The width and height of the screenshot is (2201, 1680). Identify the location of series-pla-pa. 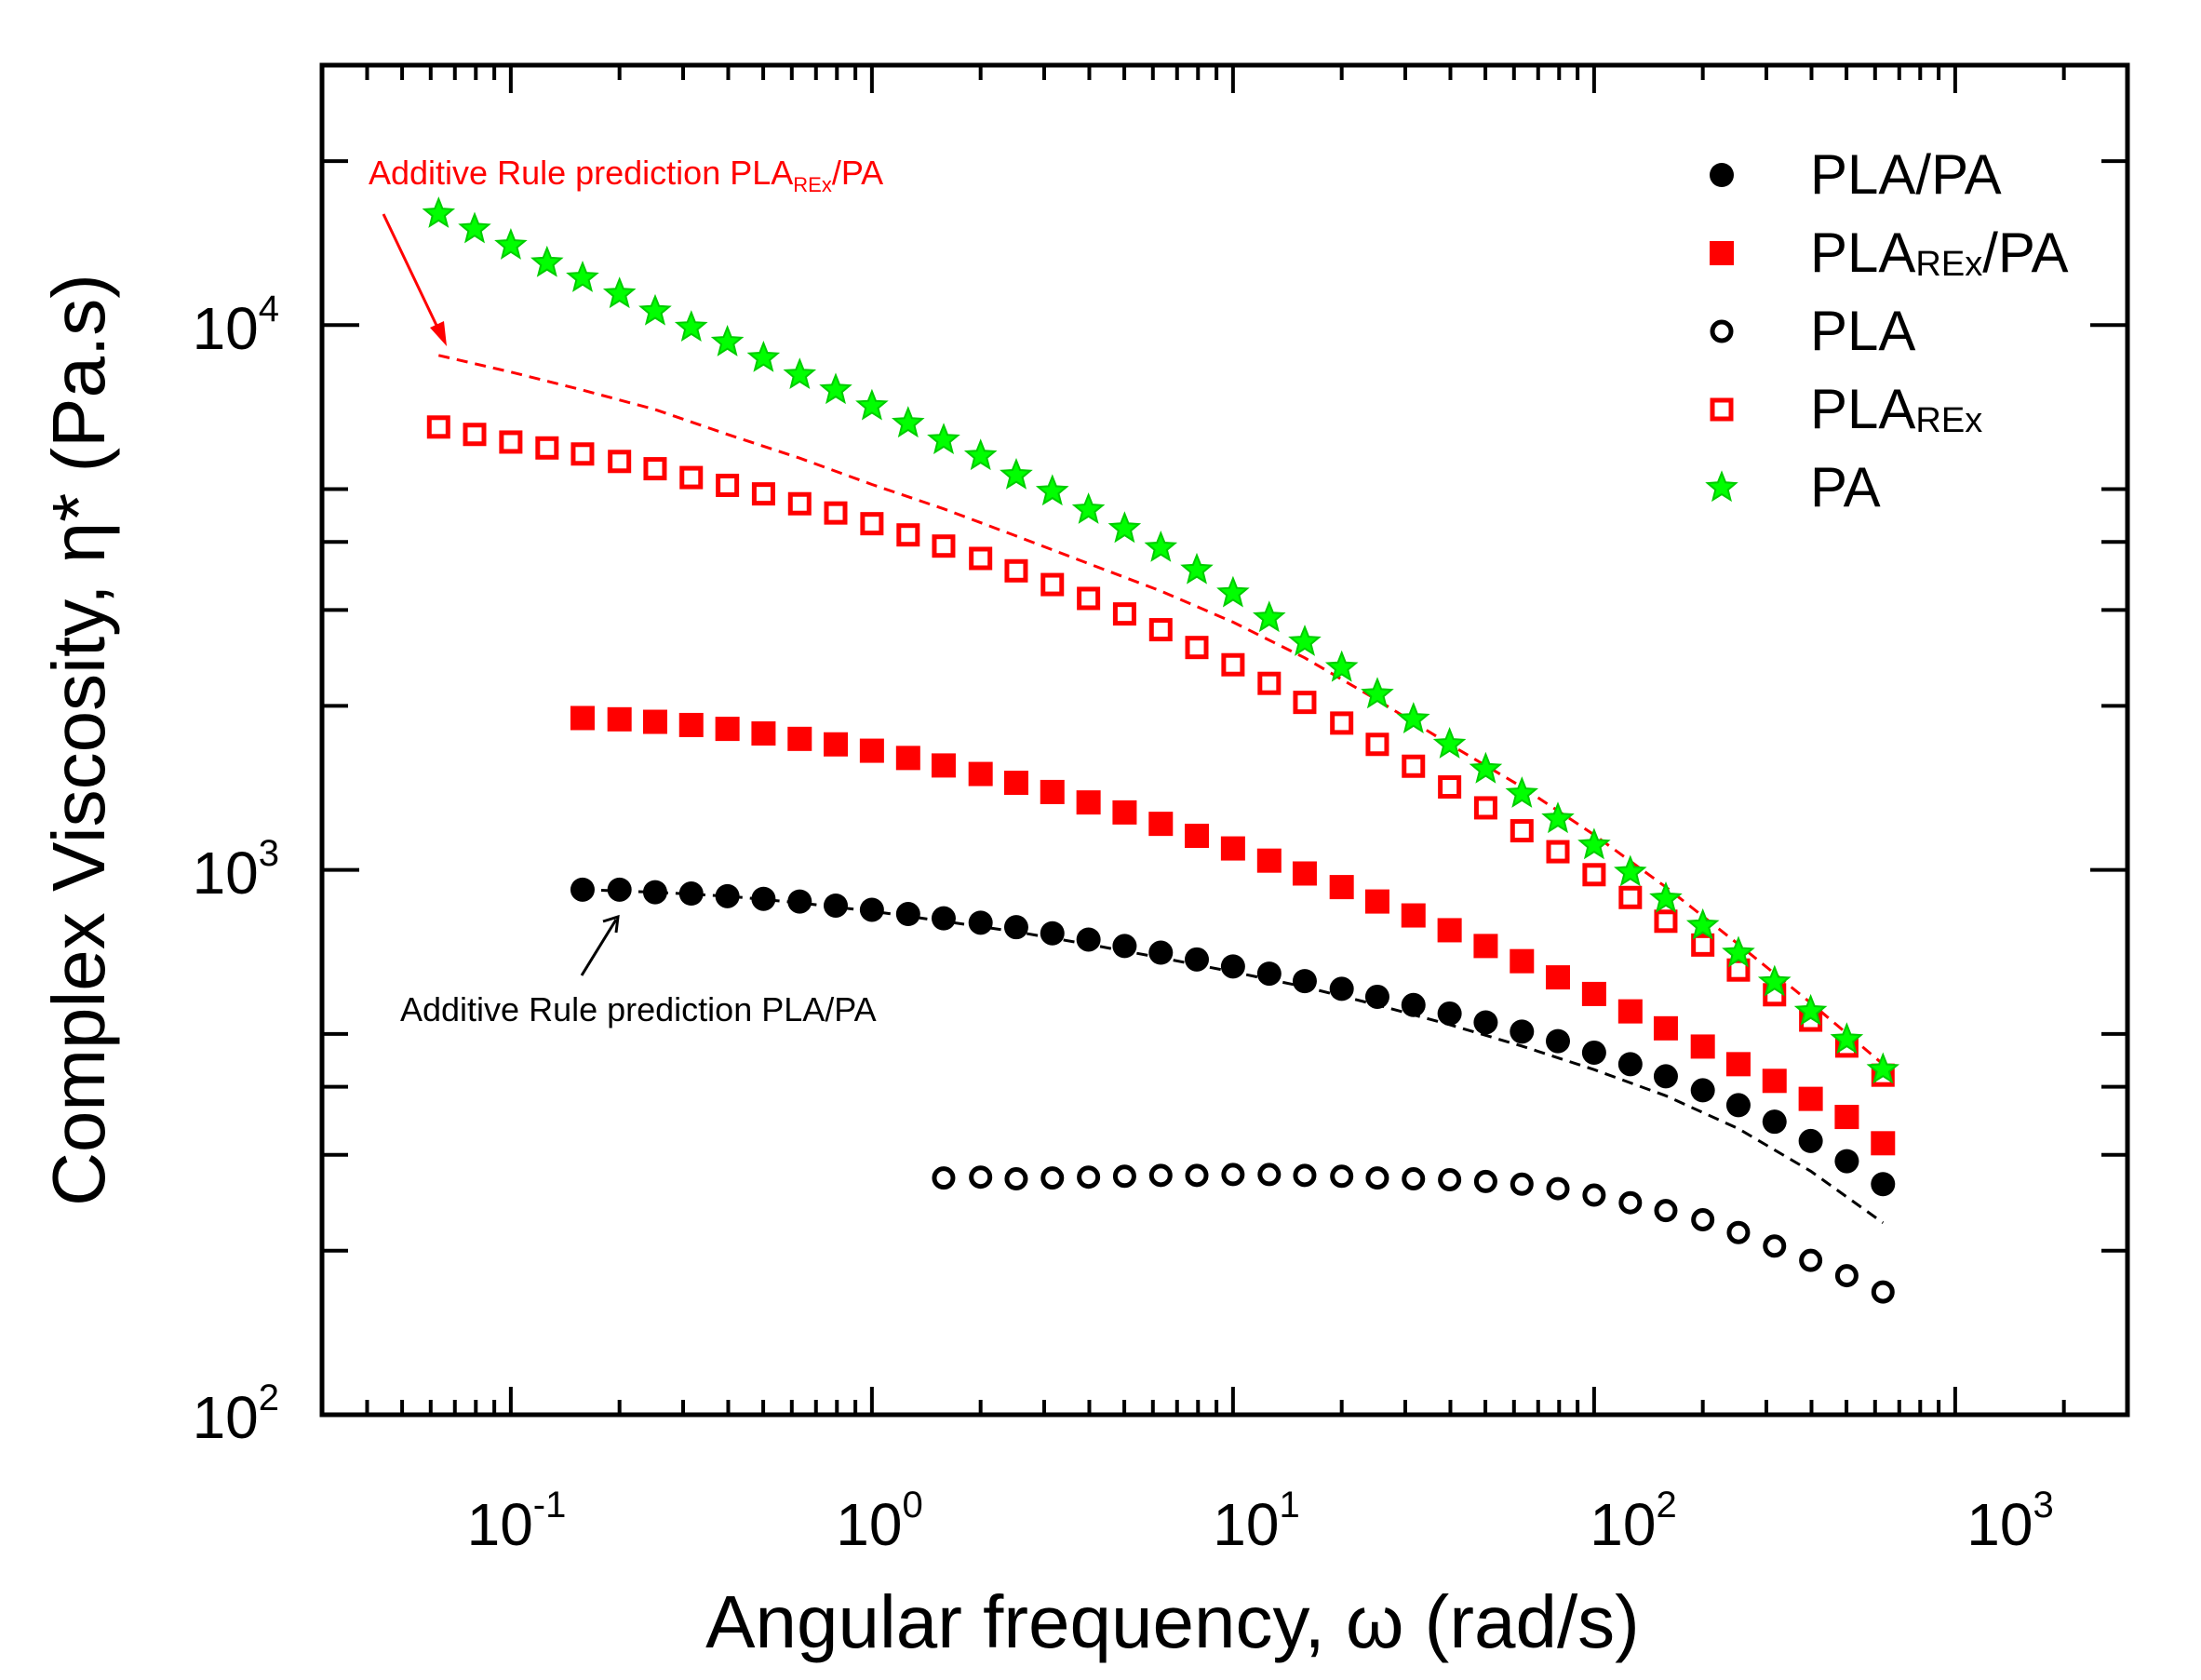
(1233, 1037).